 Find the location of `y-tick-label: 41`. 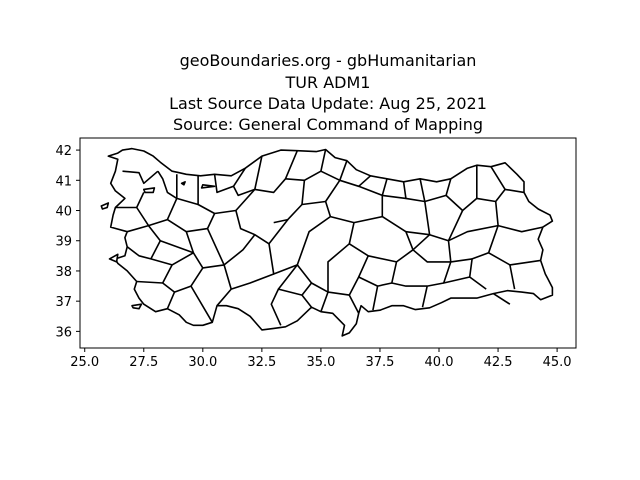

y-tick-label: 41 is located at coordinates (63, 181).